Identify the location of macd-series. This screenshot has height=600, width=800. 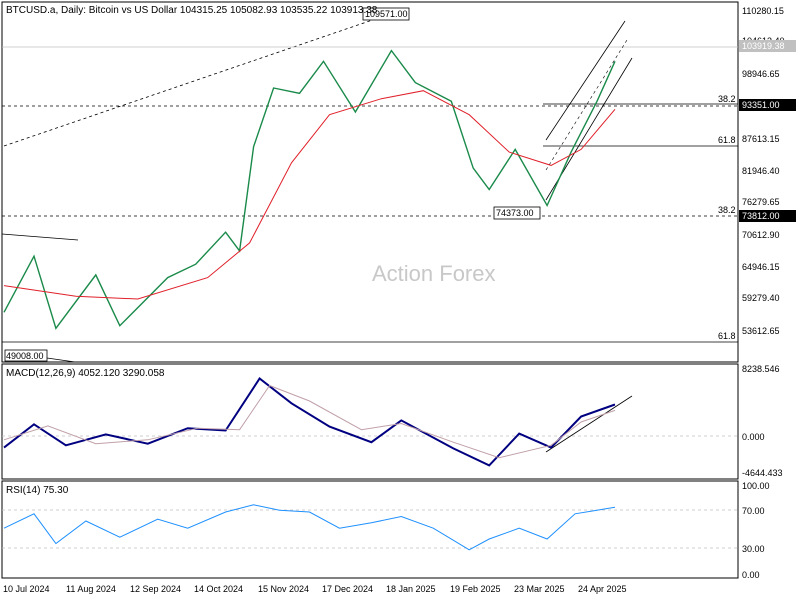
(309, 422).